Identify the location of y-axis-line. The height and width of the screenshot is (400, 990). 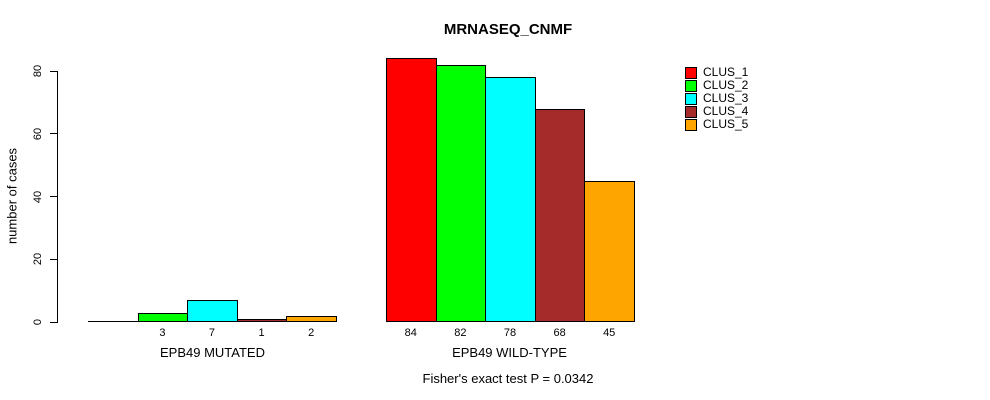
(57, 197).